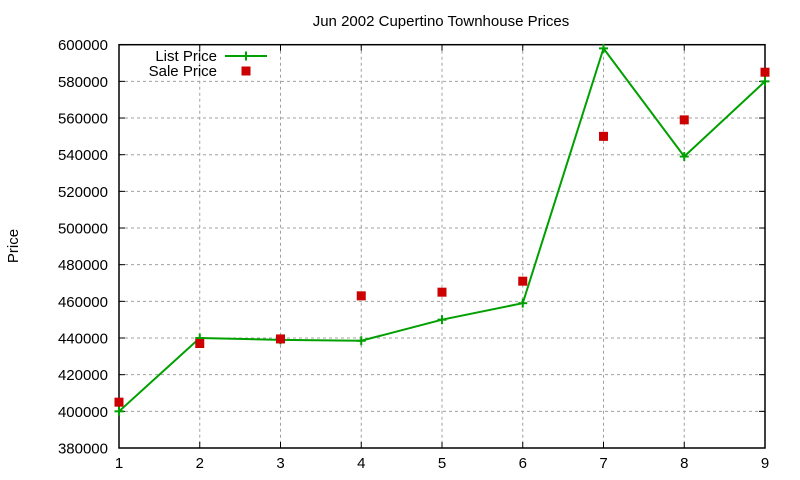 This screenshot has height=480, width=800. I want to click on y-tick-label: 560000, so click(83, 119).